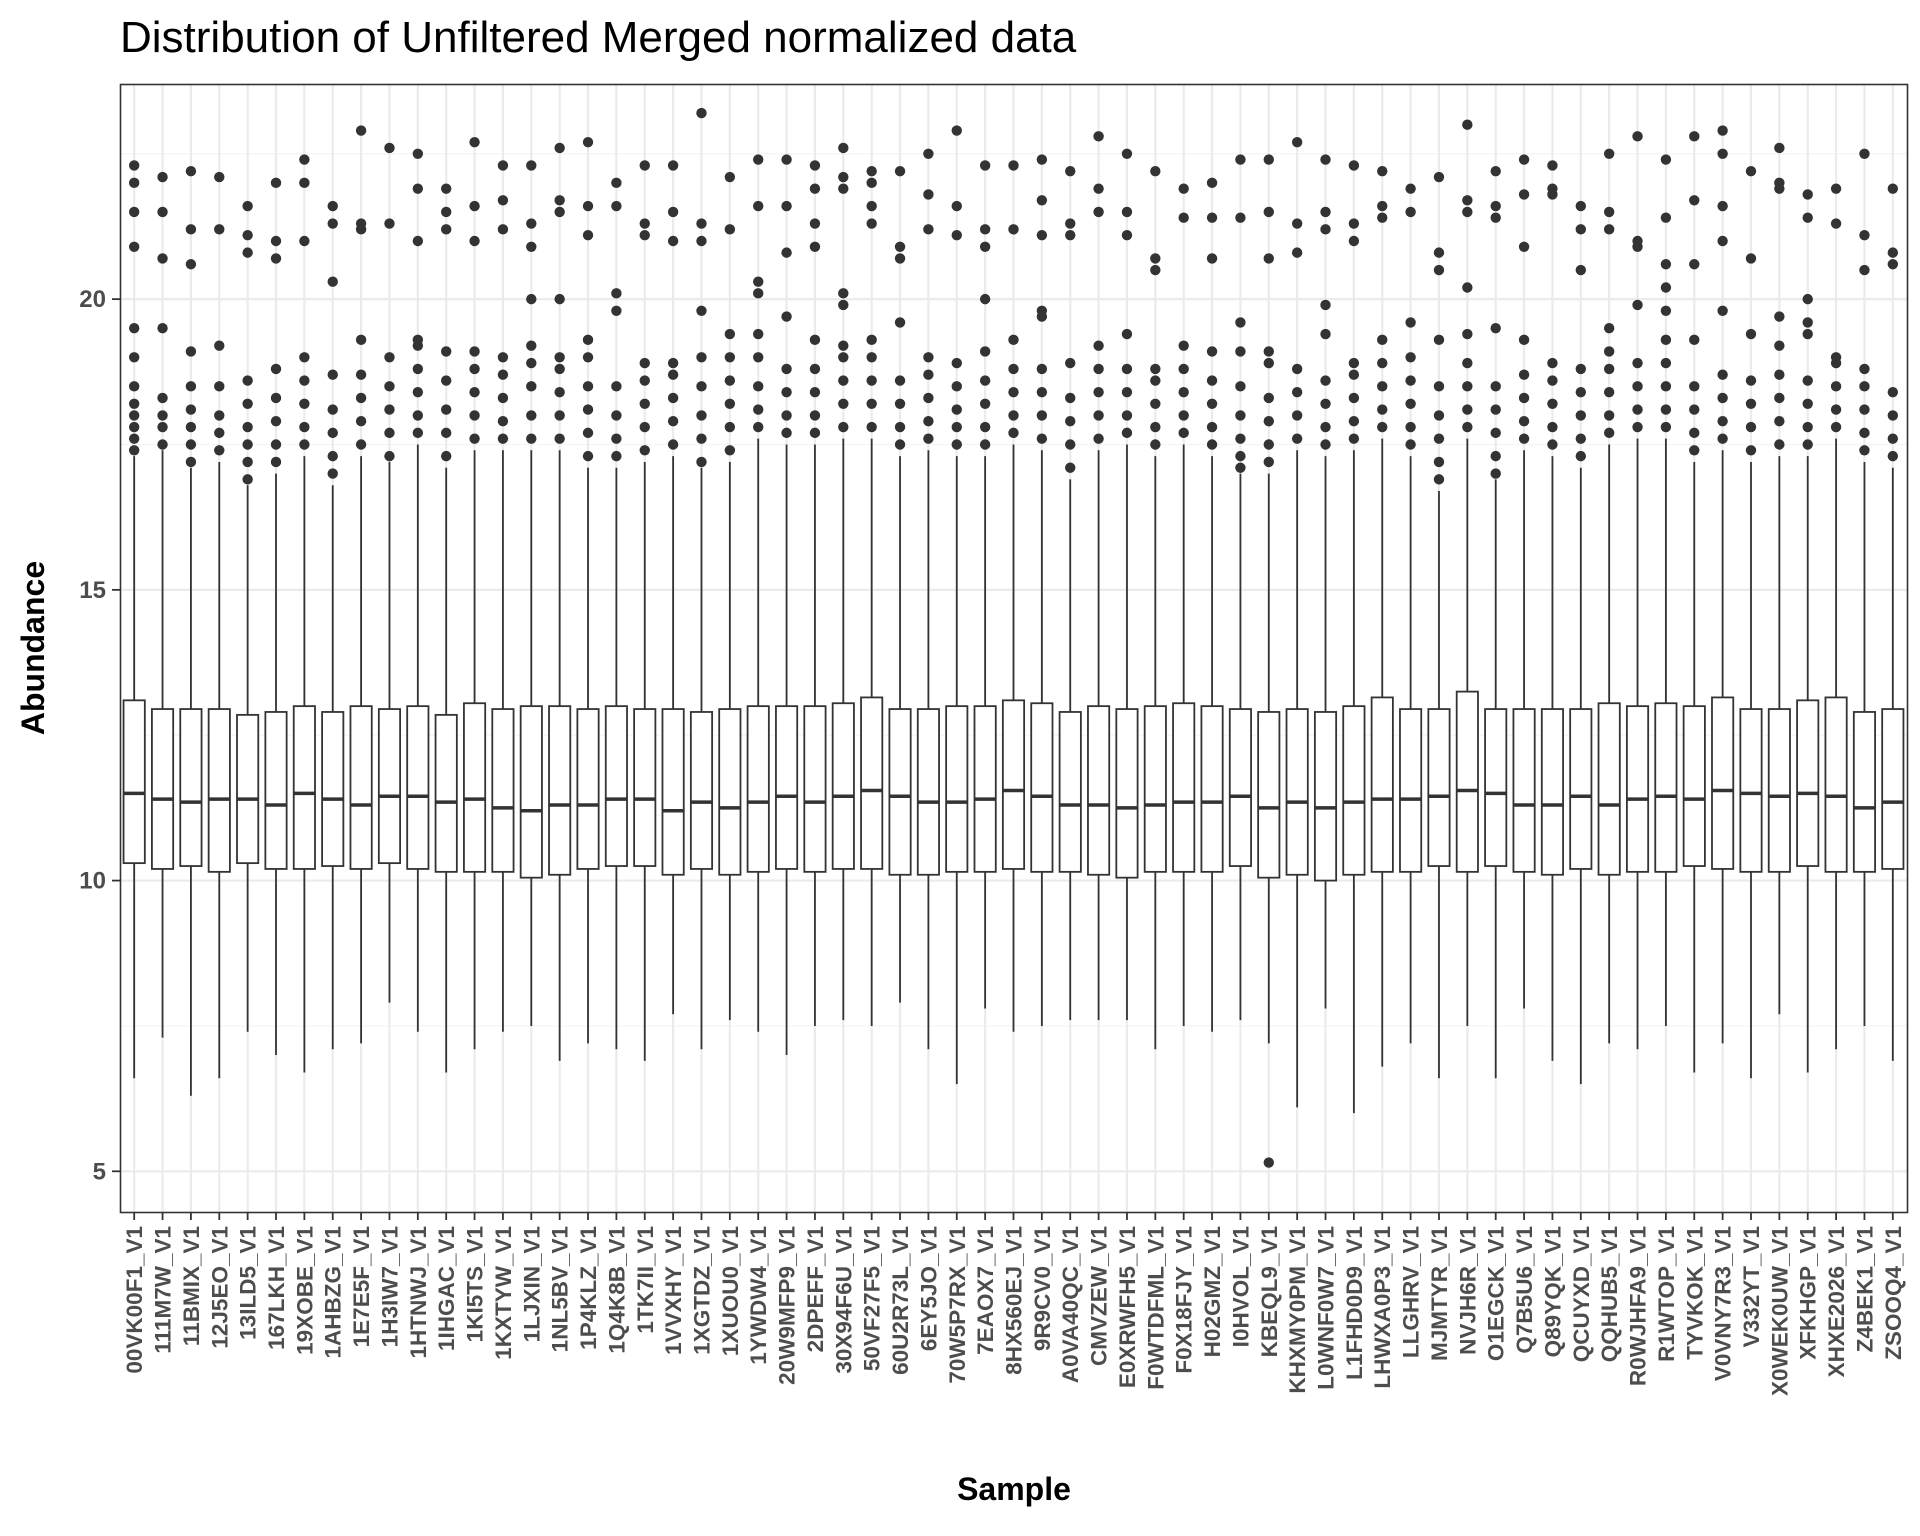  What do you see at coordinates (1694, 1293) in the screenshot?
I see `x-tick-label: TYVKOK_V1` at bounding box center [1694, 1293].